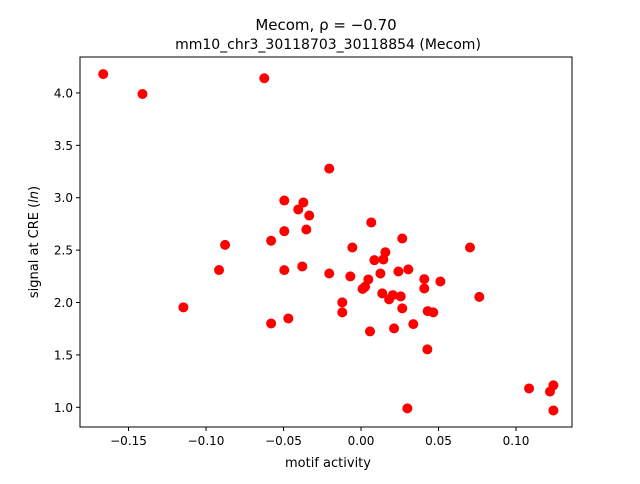 This screenshot has height=484, width=640. I want to click on y-axis-label: signal at CRE (ln), so click(34, 242).